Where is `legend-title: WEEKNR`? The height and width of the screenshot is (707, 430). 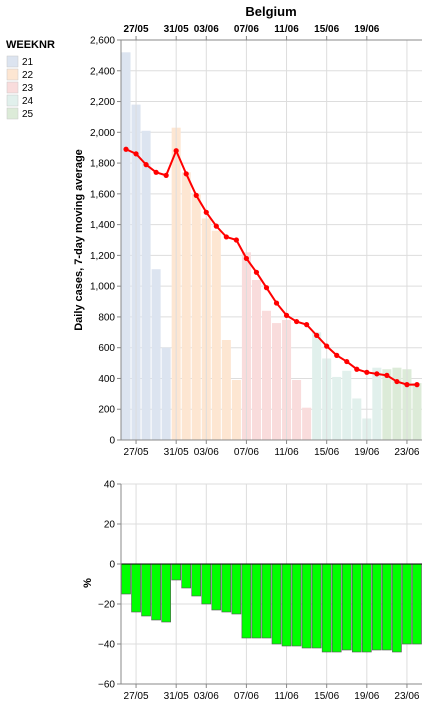
legend-title: WEEKNR is located at coordinates (30, 45).